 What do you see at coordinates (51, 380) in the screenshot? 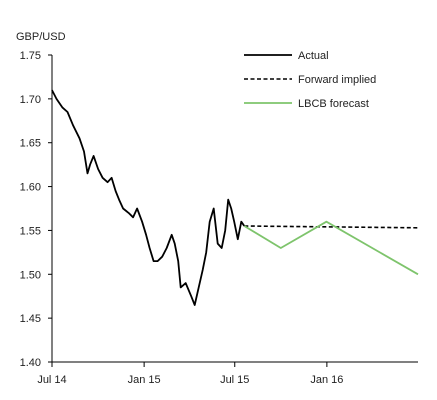
I see `x-tick-label: Jul 14` at bounding box center [51, 380].